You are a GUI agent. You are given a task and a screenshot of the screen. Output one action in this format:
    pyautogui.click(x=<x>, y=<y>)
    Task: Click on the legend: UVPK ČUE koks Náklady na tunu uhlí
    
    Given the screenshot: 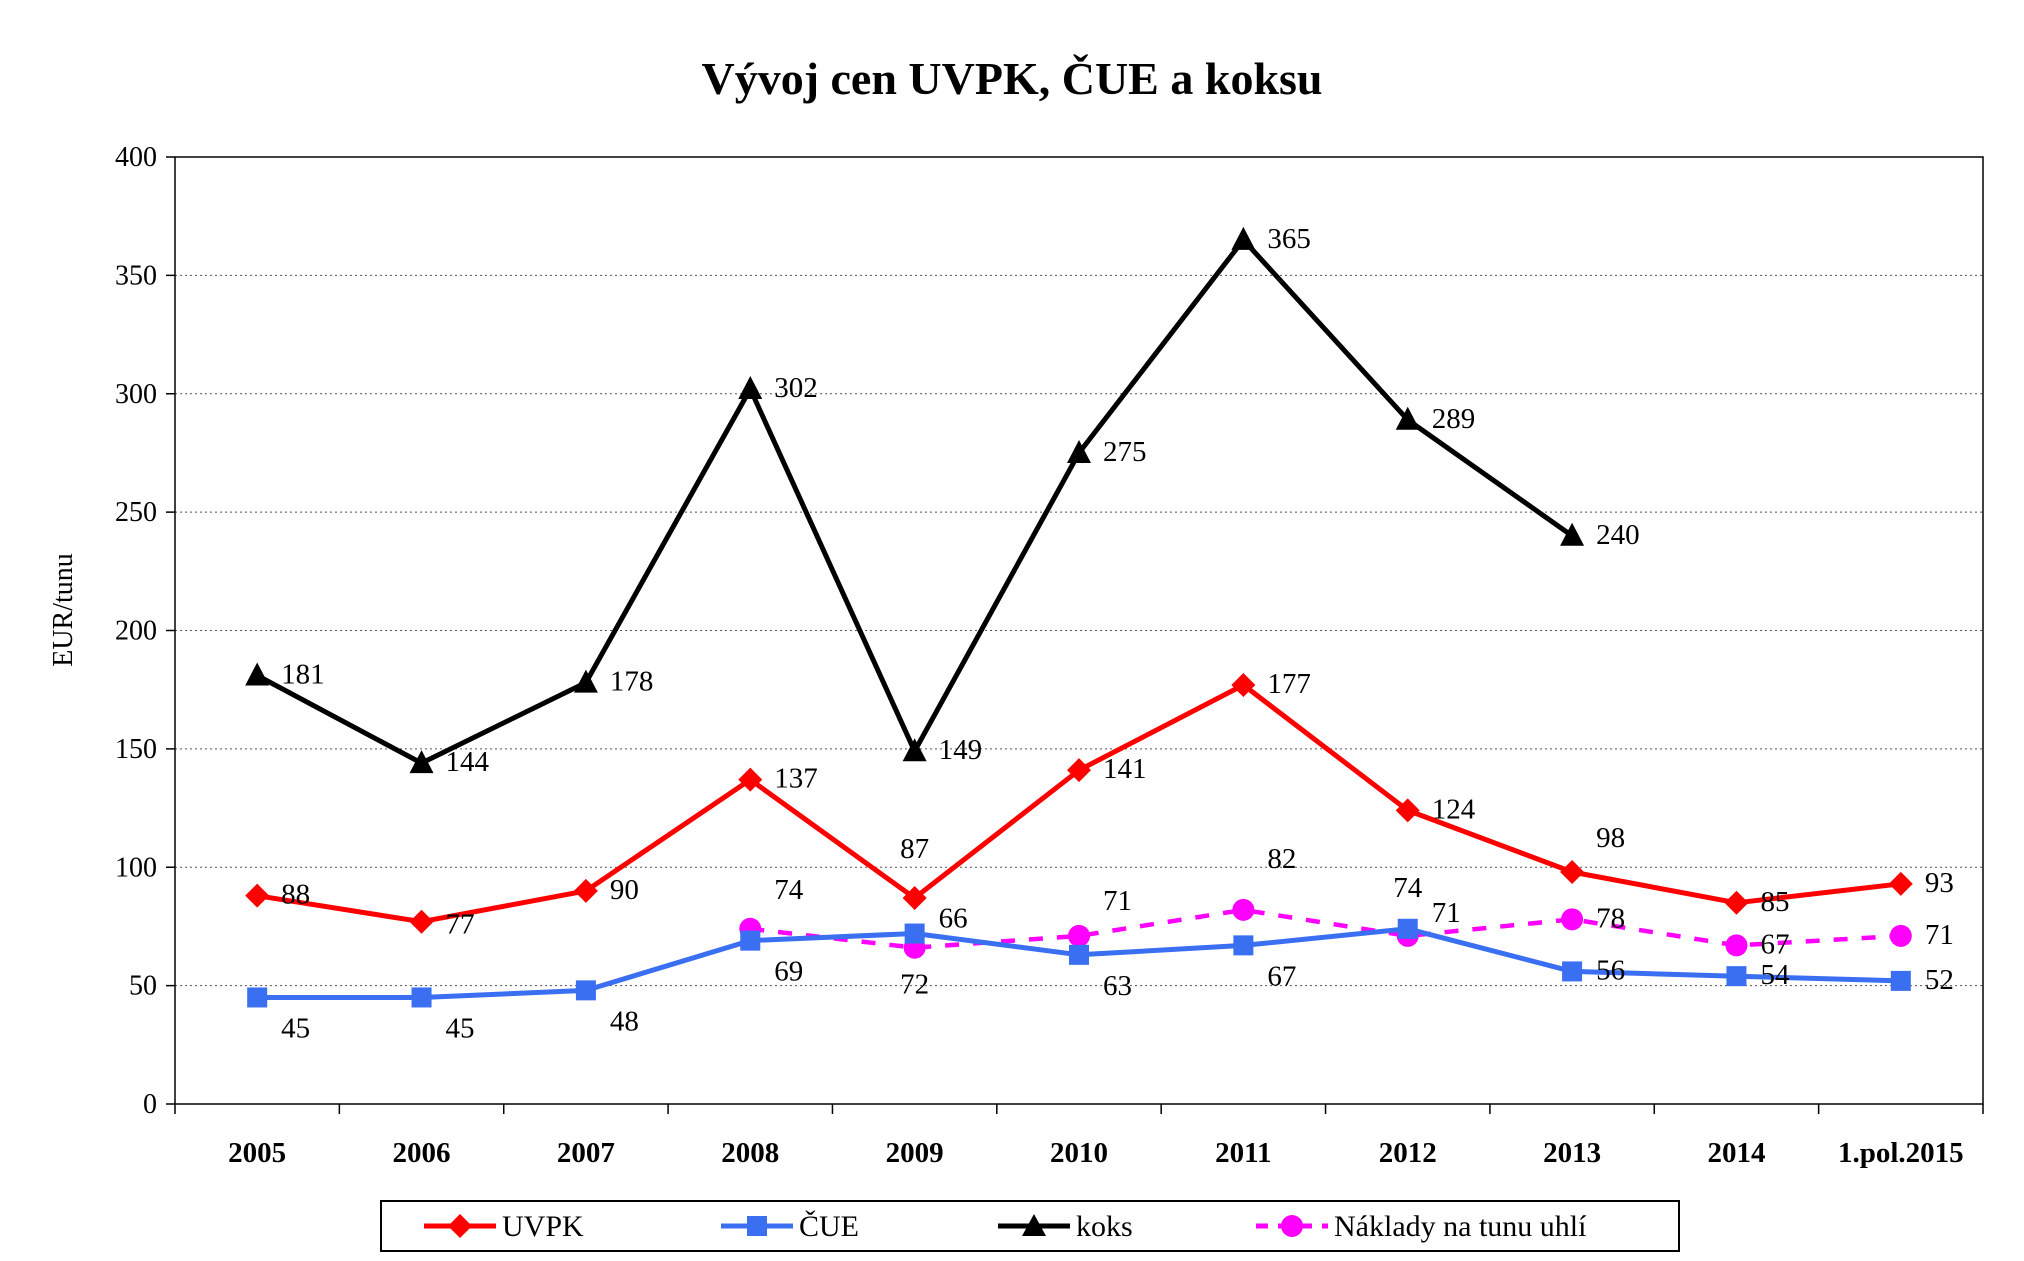 What is the action you would take?
    pyautogui.click(x=1030, y=1226)
    